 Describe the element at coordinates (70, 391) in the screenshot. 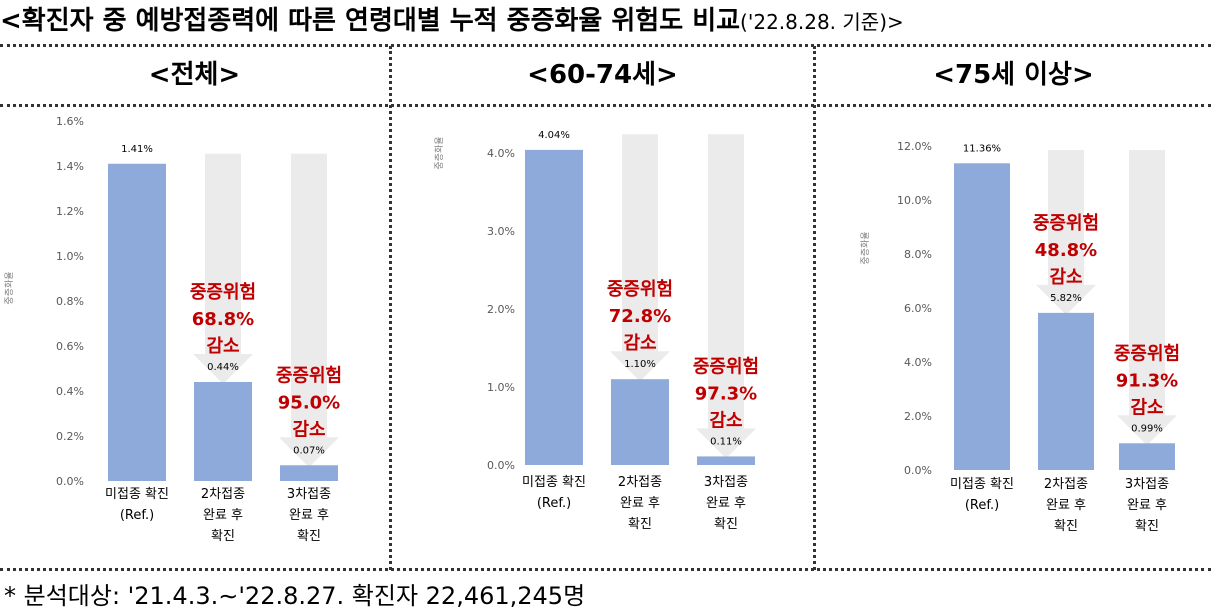

I see `y-tick-label: 0.4%` at that location.